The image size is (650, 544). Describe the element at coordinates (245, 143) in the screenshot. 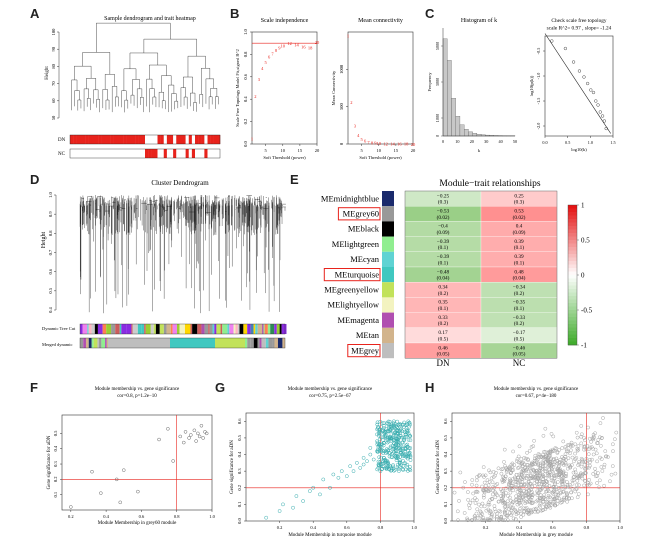

I see `y-tick-label: 0.0` at that location.